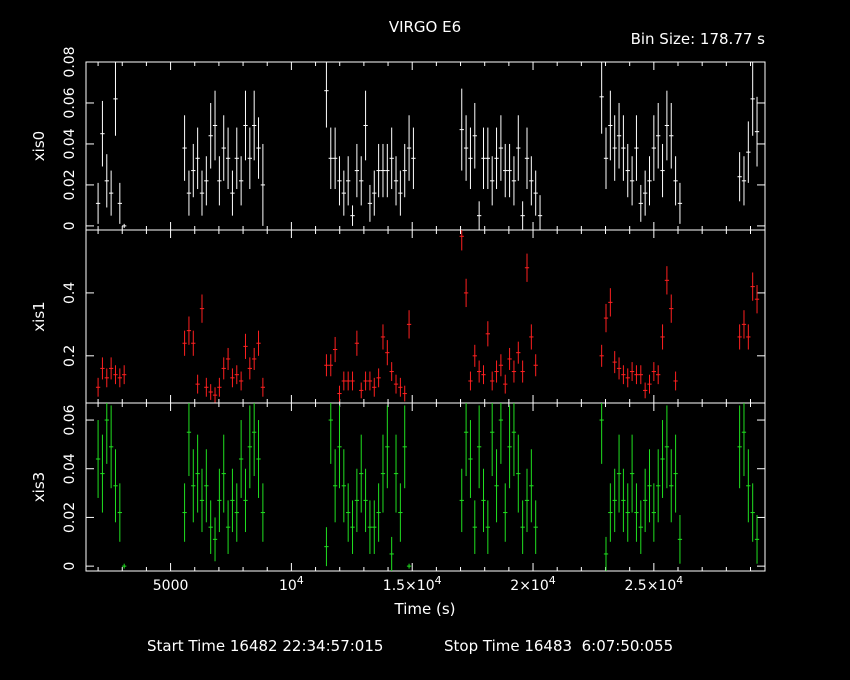  What do you see at coordinates (39, 316) in the screenshot?
I see `y-axis-label-xis1: xis1` at bounding box center [39, 316].